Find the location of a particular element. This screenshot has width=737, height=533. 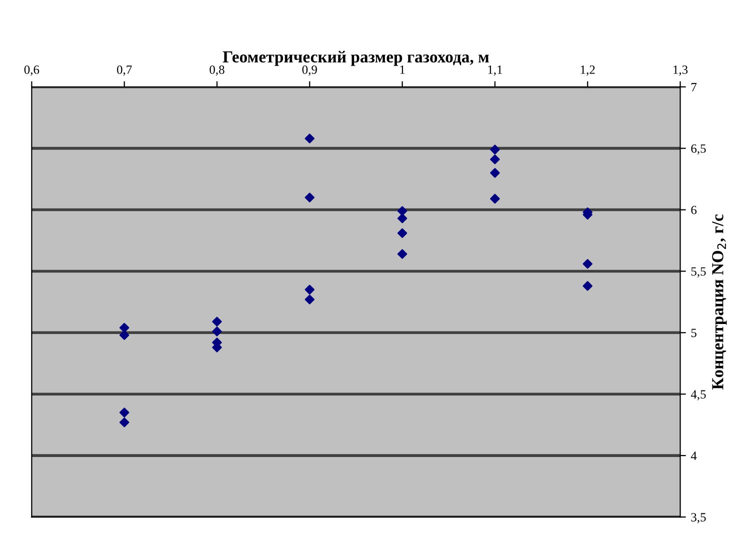

y-tick-label: 5,5 is located at coordinates (698, 272).